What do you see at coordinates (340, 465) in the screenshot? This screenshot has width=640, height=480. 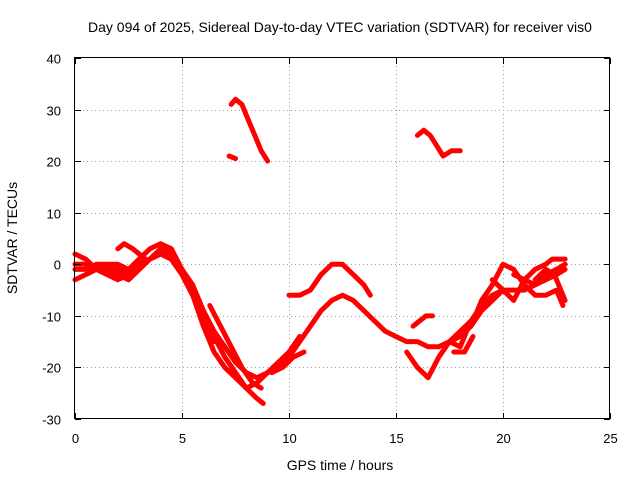 I see `x-axis-label: GPS time / hours` at bounding box center [340, 465].